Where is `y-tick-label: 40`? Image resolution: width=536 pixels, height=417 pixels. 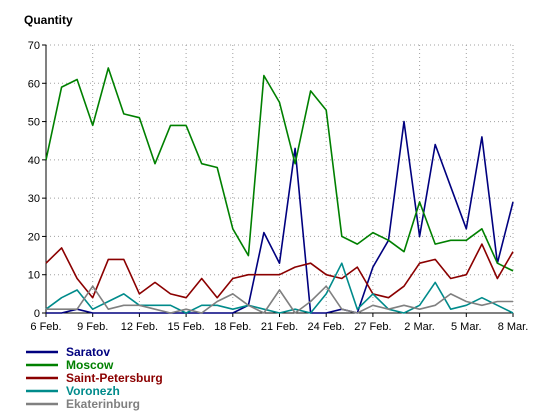
y-tick-label: 40 is located at coordinates (34, 161).